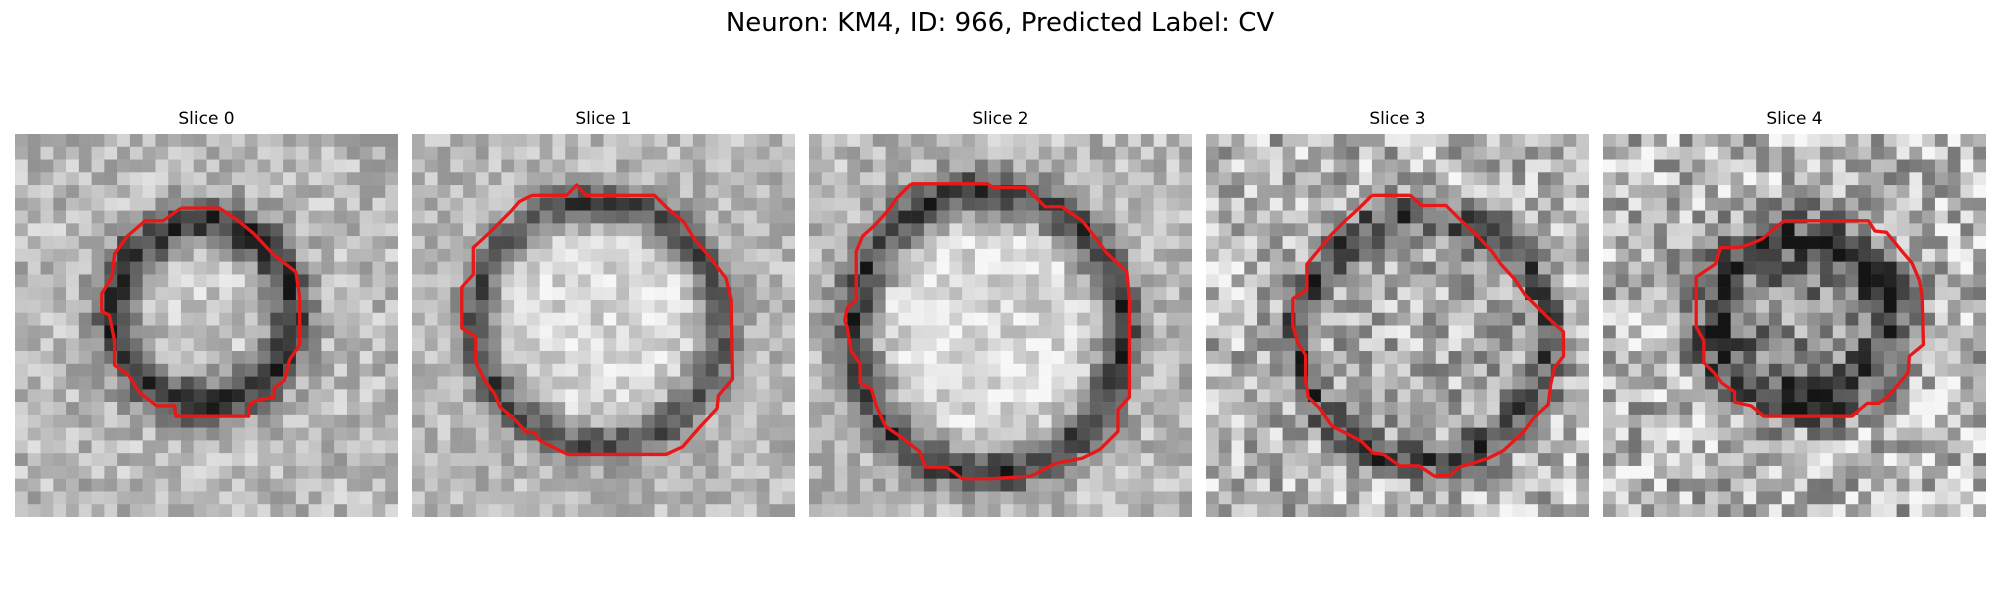 The width and height of the screenshot is (2000, 600). What do you see at coordinates (1794, 119) in the screenshot?
I see `slice-title: Slice 4` at bounding box center [1794, 119].